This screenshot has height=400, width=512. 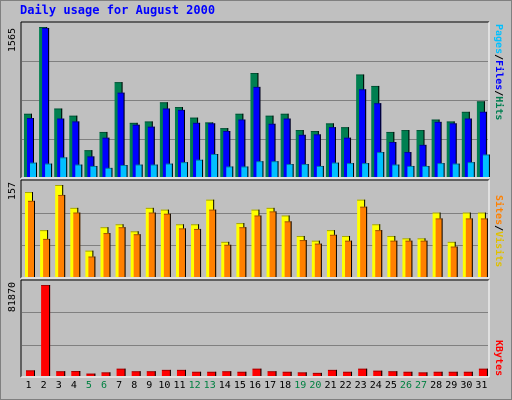 I want to click on x-tick-label: 7, so click(x=119, y=385).